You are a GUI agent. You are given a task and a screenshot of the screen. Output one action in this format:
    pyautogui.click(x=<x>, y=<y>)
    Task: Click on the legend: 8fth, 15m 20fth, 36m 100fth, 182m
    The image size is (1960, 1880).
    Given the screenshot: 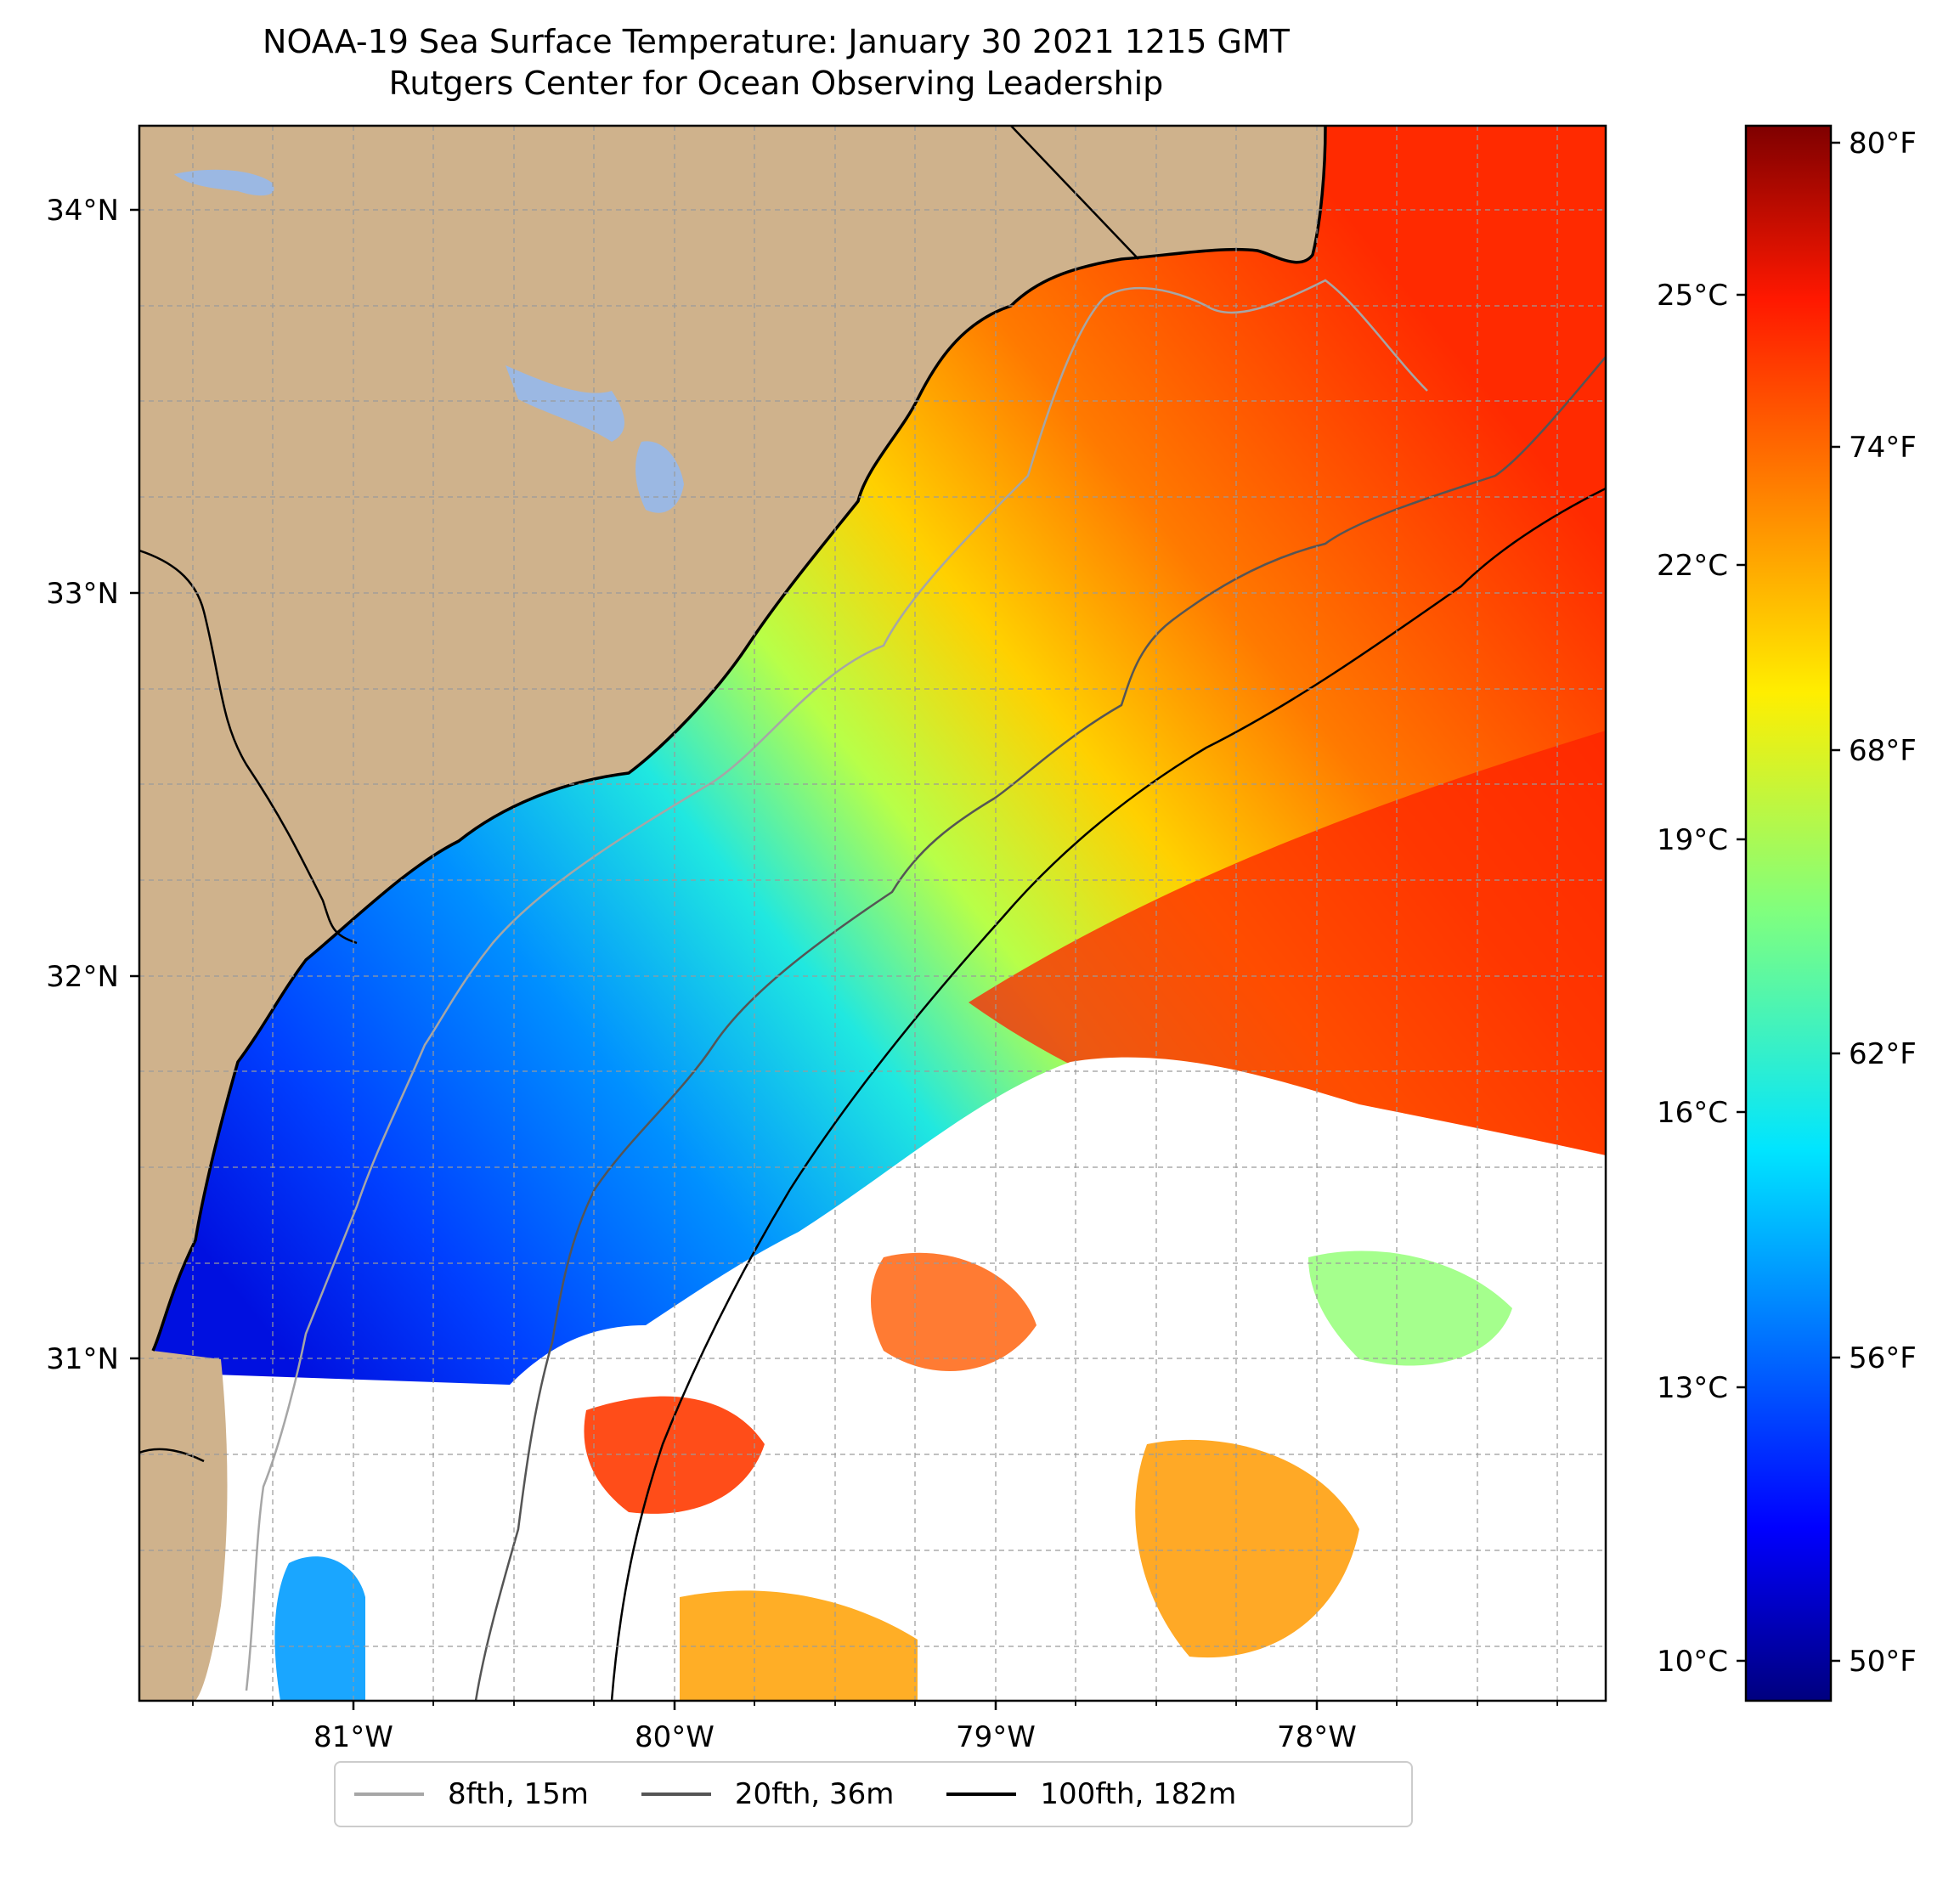 What is the action you would take?
    pyautogui.click(x=874, y=1794)
    